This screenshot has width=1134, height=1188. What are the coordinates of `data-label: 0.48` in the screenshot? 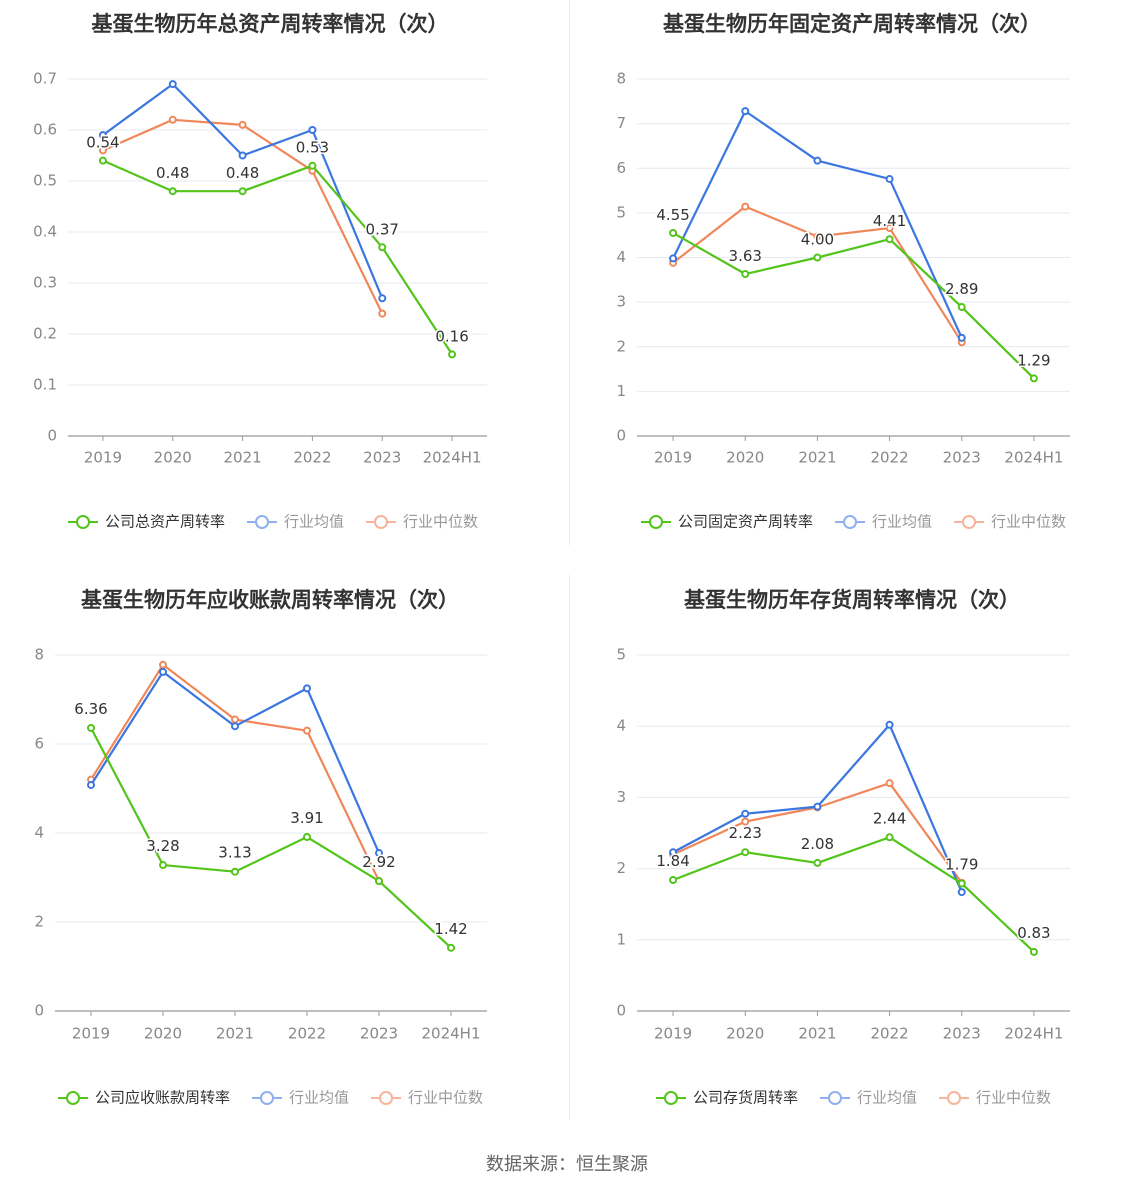 It's located at (172, 173).